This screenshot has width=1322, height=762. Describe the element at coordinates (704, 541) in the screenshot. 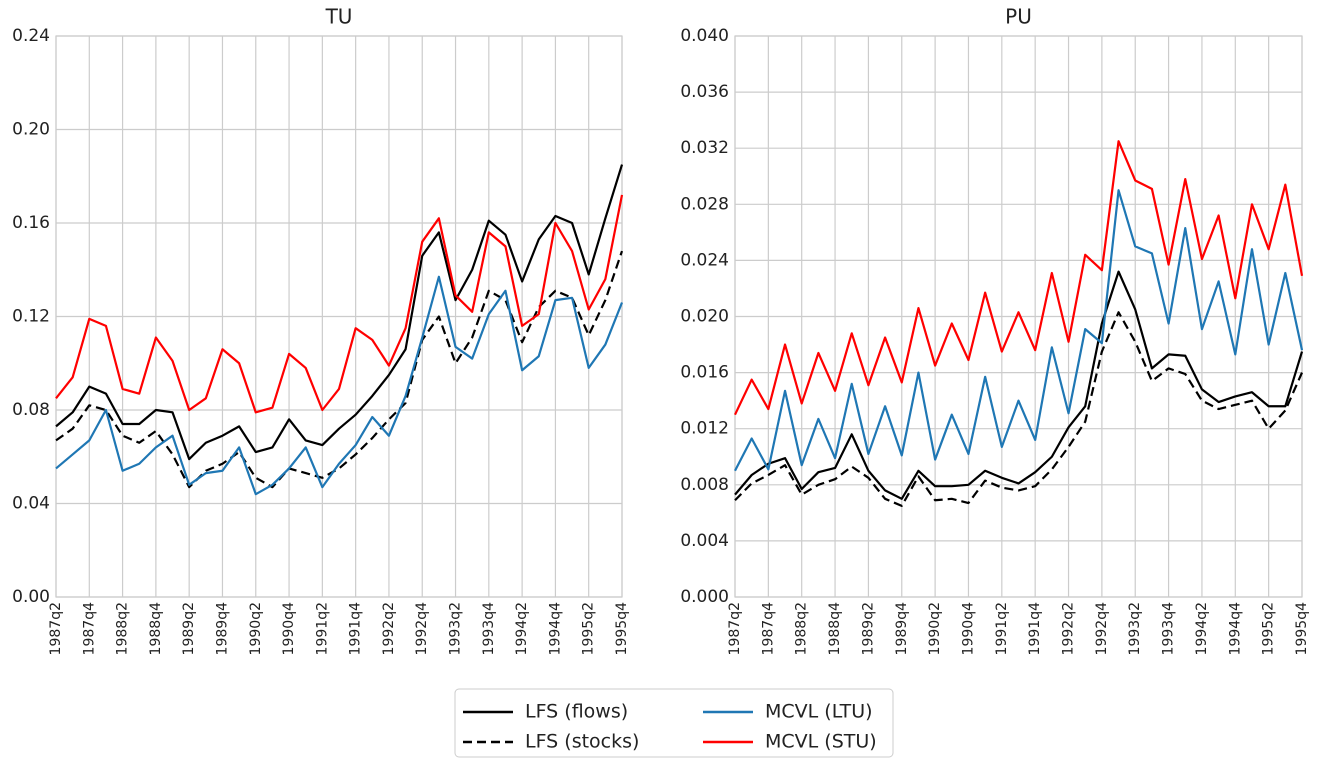

I see `y-tick-label: 0.004` at that location.